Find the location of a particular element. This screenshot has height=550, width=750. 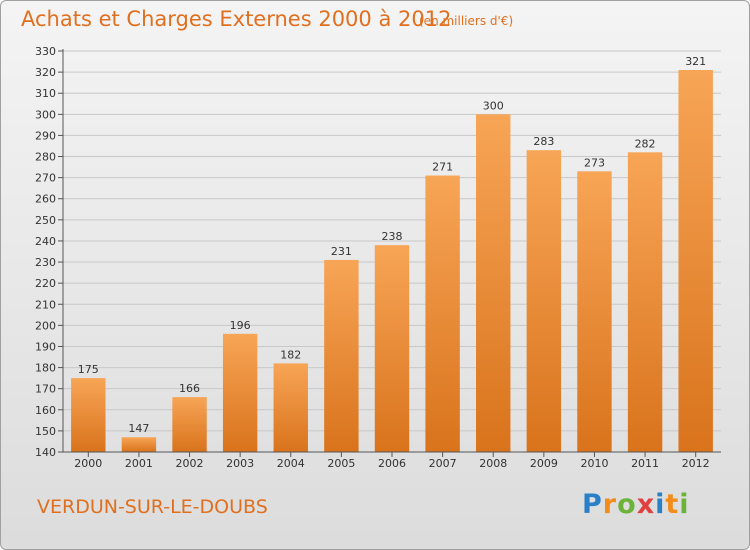

y-tick-label: 170 is located at coordinates (45, 389).